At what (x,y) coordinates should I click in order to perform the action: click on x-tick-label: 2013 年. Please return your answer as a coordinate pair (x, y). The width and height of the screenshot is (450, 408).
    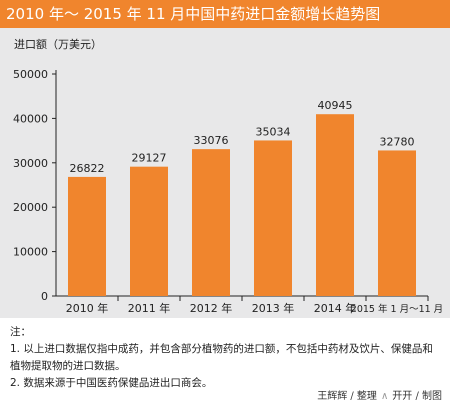
    Looking at the image, I should click on (273, 308).